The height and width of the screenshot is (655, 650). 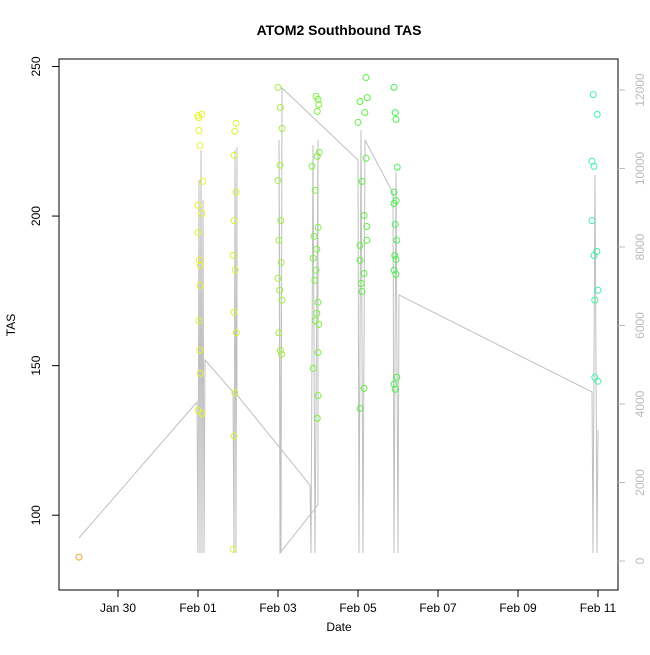 I want to click on y-tick-label: 250, so click(x=36, y=66).